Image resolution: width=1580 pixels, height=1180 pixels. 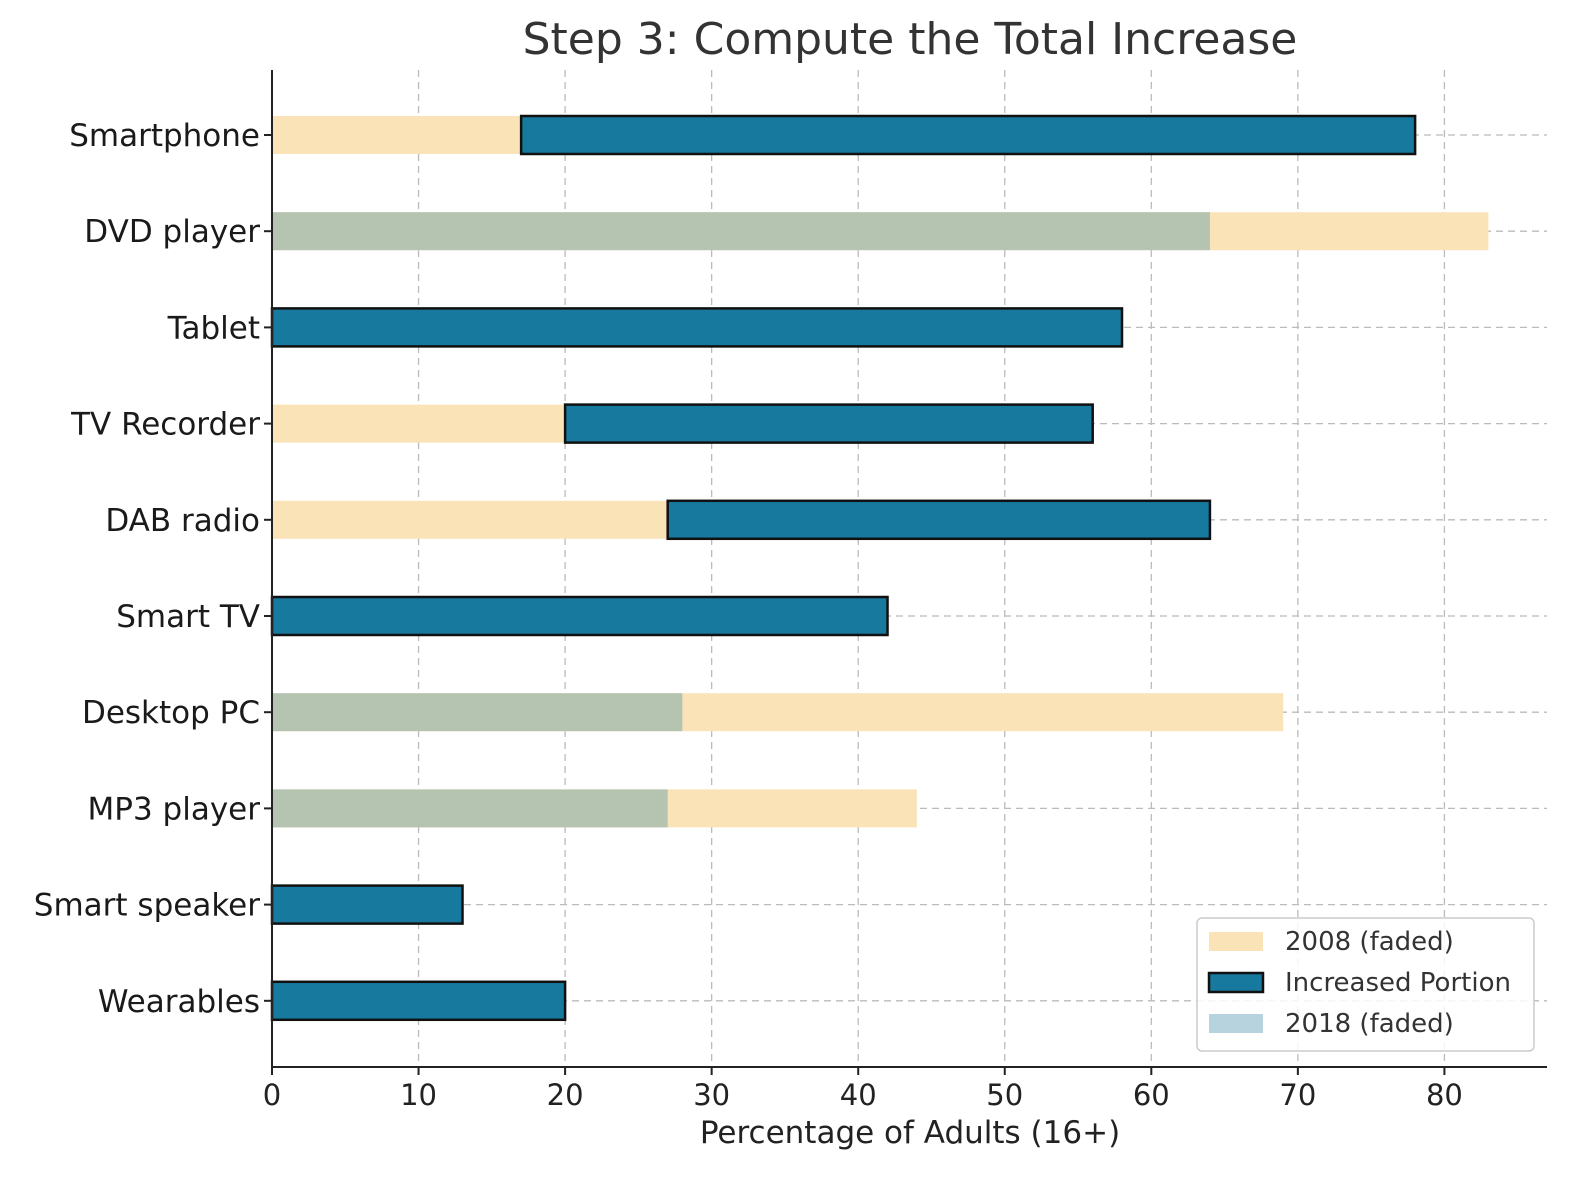 What do you see at coordinates (858, 1095) in the screenshot?
I see `x-tick-label-40: 40` at bounding box center [858, 1095].